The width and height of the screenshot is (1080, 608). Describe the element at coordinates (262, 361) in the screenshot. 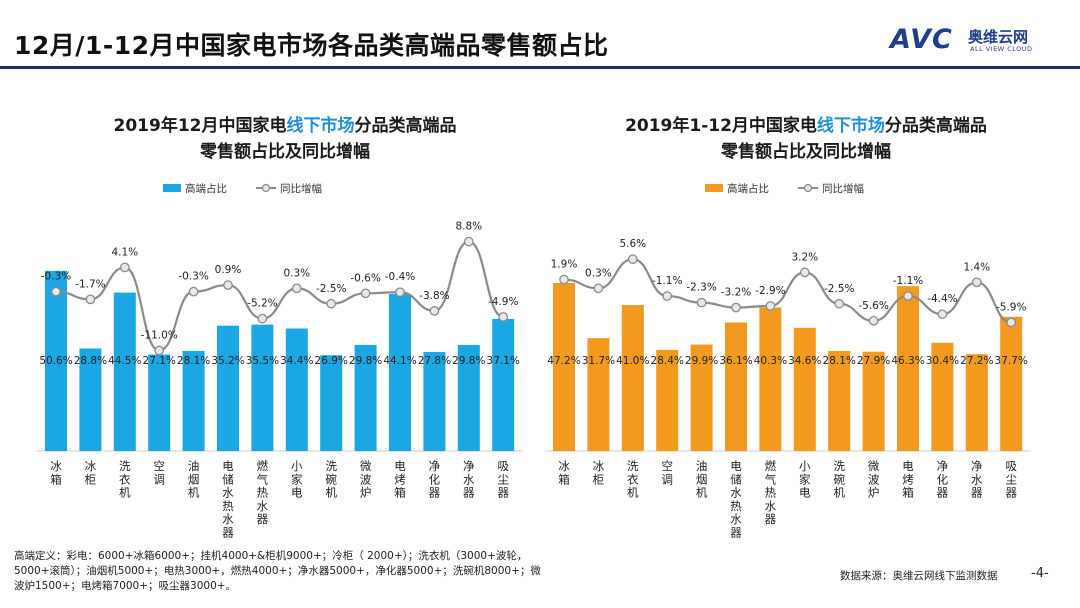

I see `chart1-bar-label: 35.5%` at that location.